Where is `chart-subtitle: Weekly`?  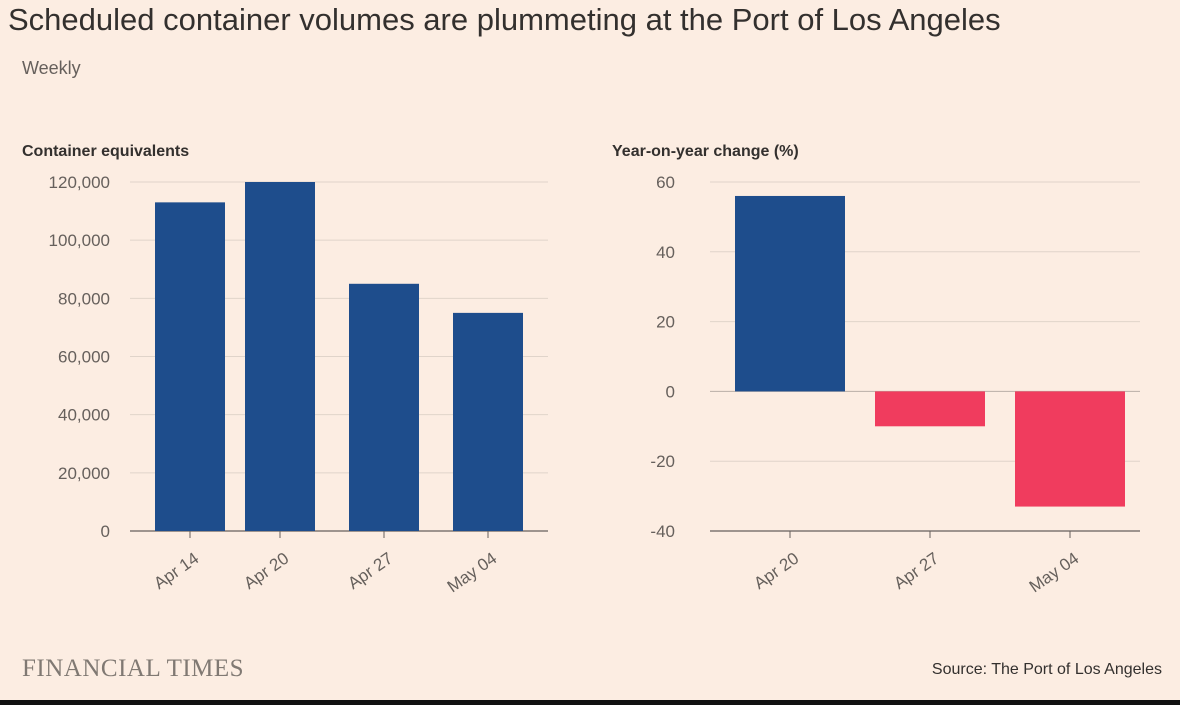 chart-subtitle: Weekly is located at coordinates (51, 68).